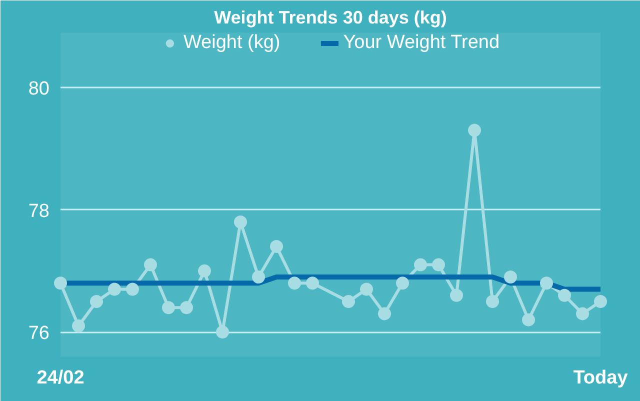 The image size is (640, 401). What do you see at coordinates (600, 378) in the screenshot?
I see `x-tick-label: Today` at bounding box center [600, 378].